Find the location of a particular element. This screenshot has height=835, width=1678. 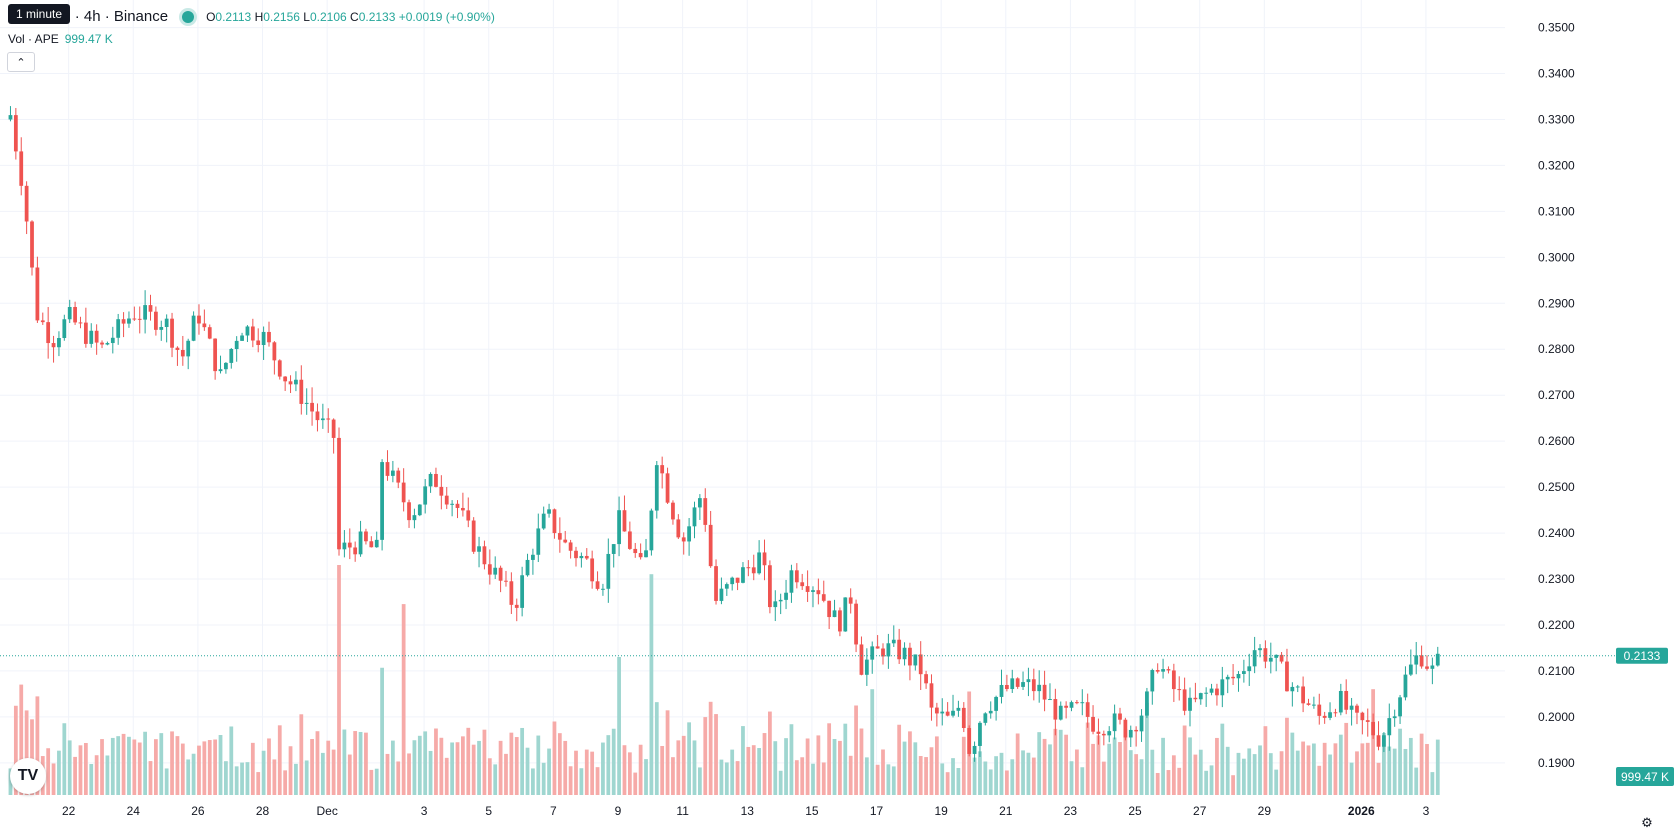

interval-tooltip: 1 minute is located at coordinates (39, 14).